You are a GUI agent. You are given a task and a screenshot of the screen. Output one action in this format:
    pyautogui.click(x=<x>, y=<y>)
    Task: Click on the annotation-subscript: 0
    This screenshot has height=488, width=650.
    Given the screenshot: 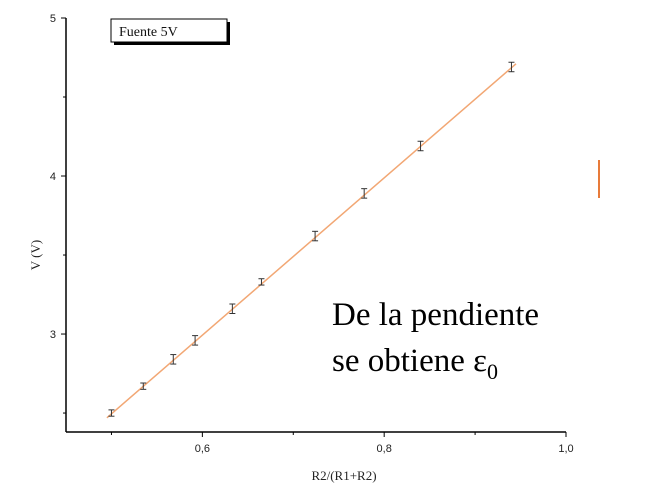 What is the action you would take?
    pyautogui.click(x=492, y=371)
    